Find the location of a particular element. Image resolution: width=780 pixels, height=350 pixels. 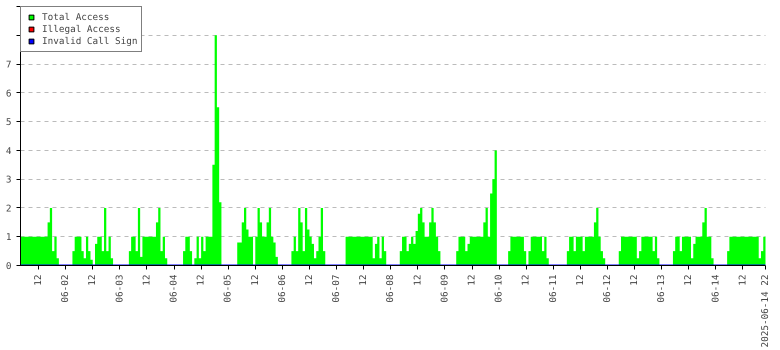

x-tick-label: 06-04 is located at coordinates (174, 288).